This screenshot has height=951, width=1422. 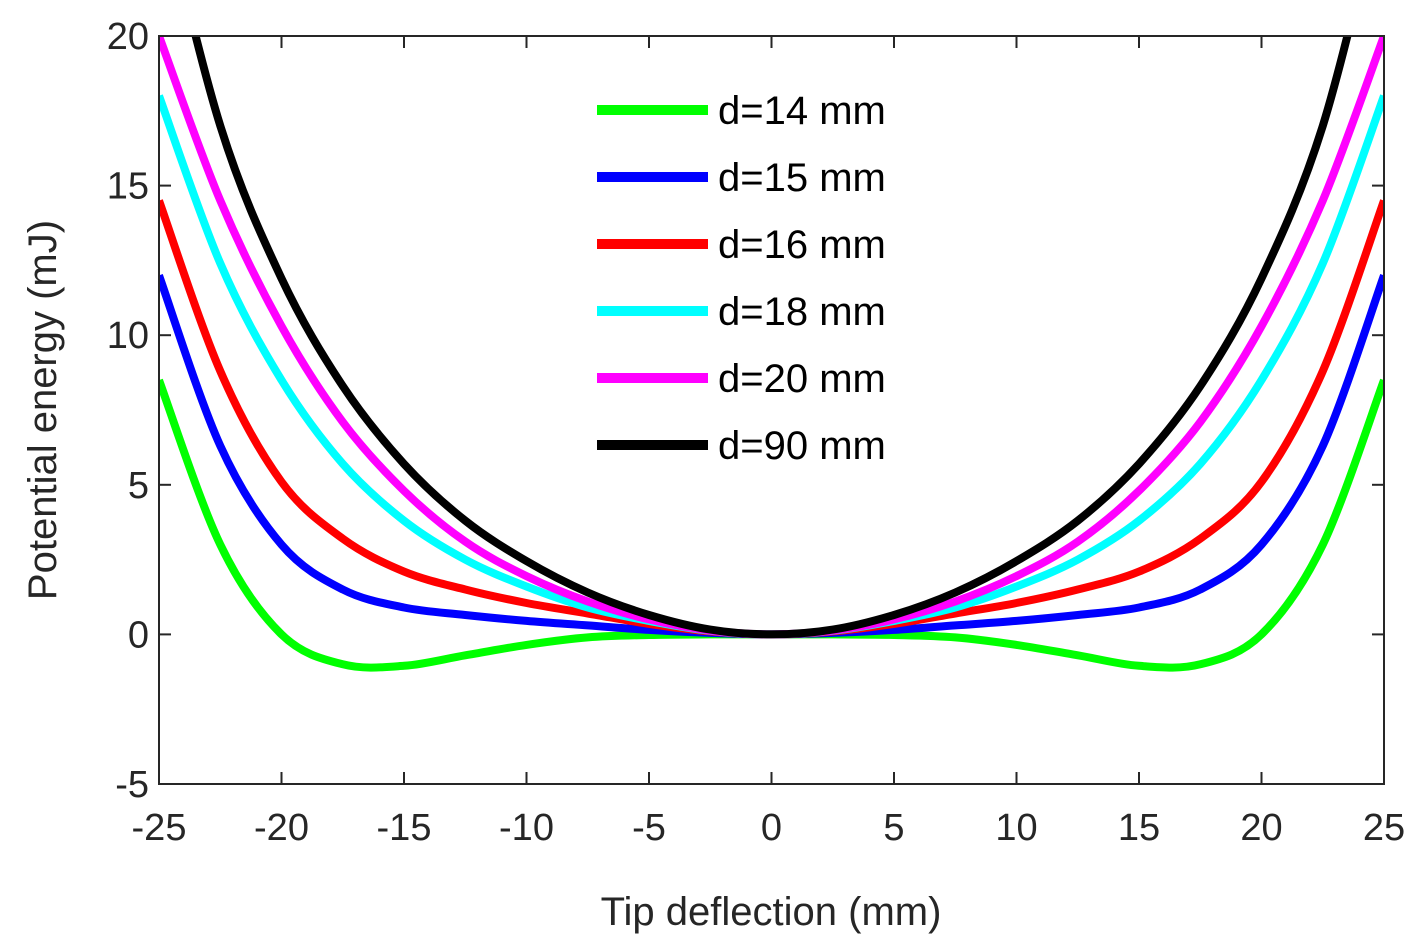 I want to click on legend-label: d=16 mm, so click(x=802, y=245).